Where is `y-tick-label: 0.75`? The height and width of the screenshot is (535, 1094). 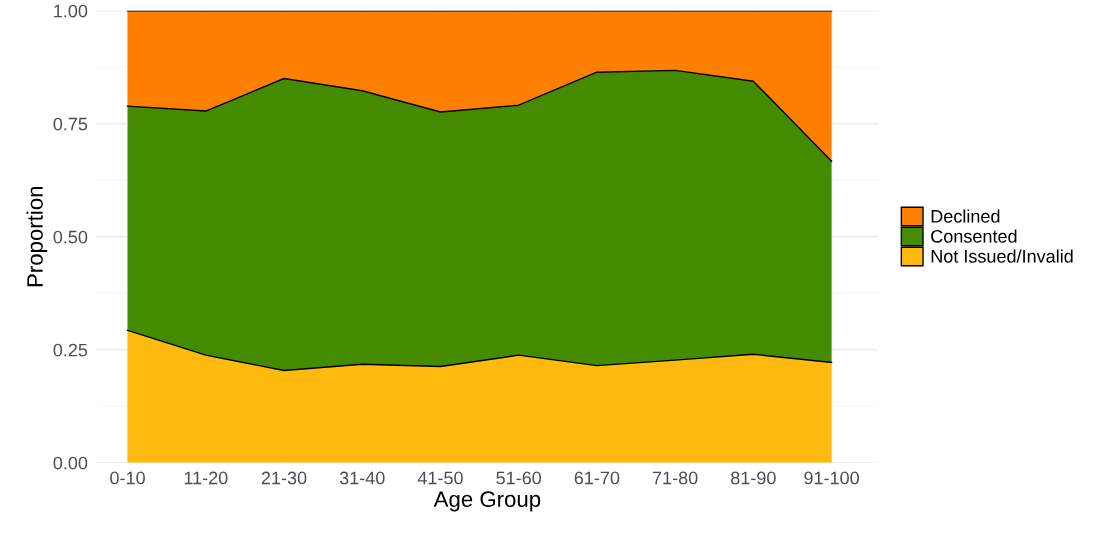 y-tick-label: 0.75 is located at coordinates (70, 124).